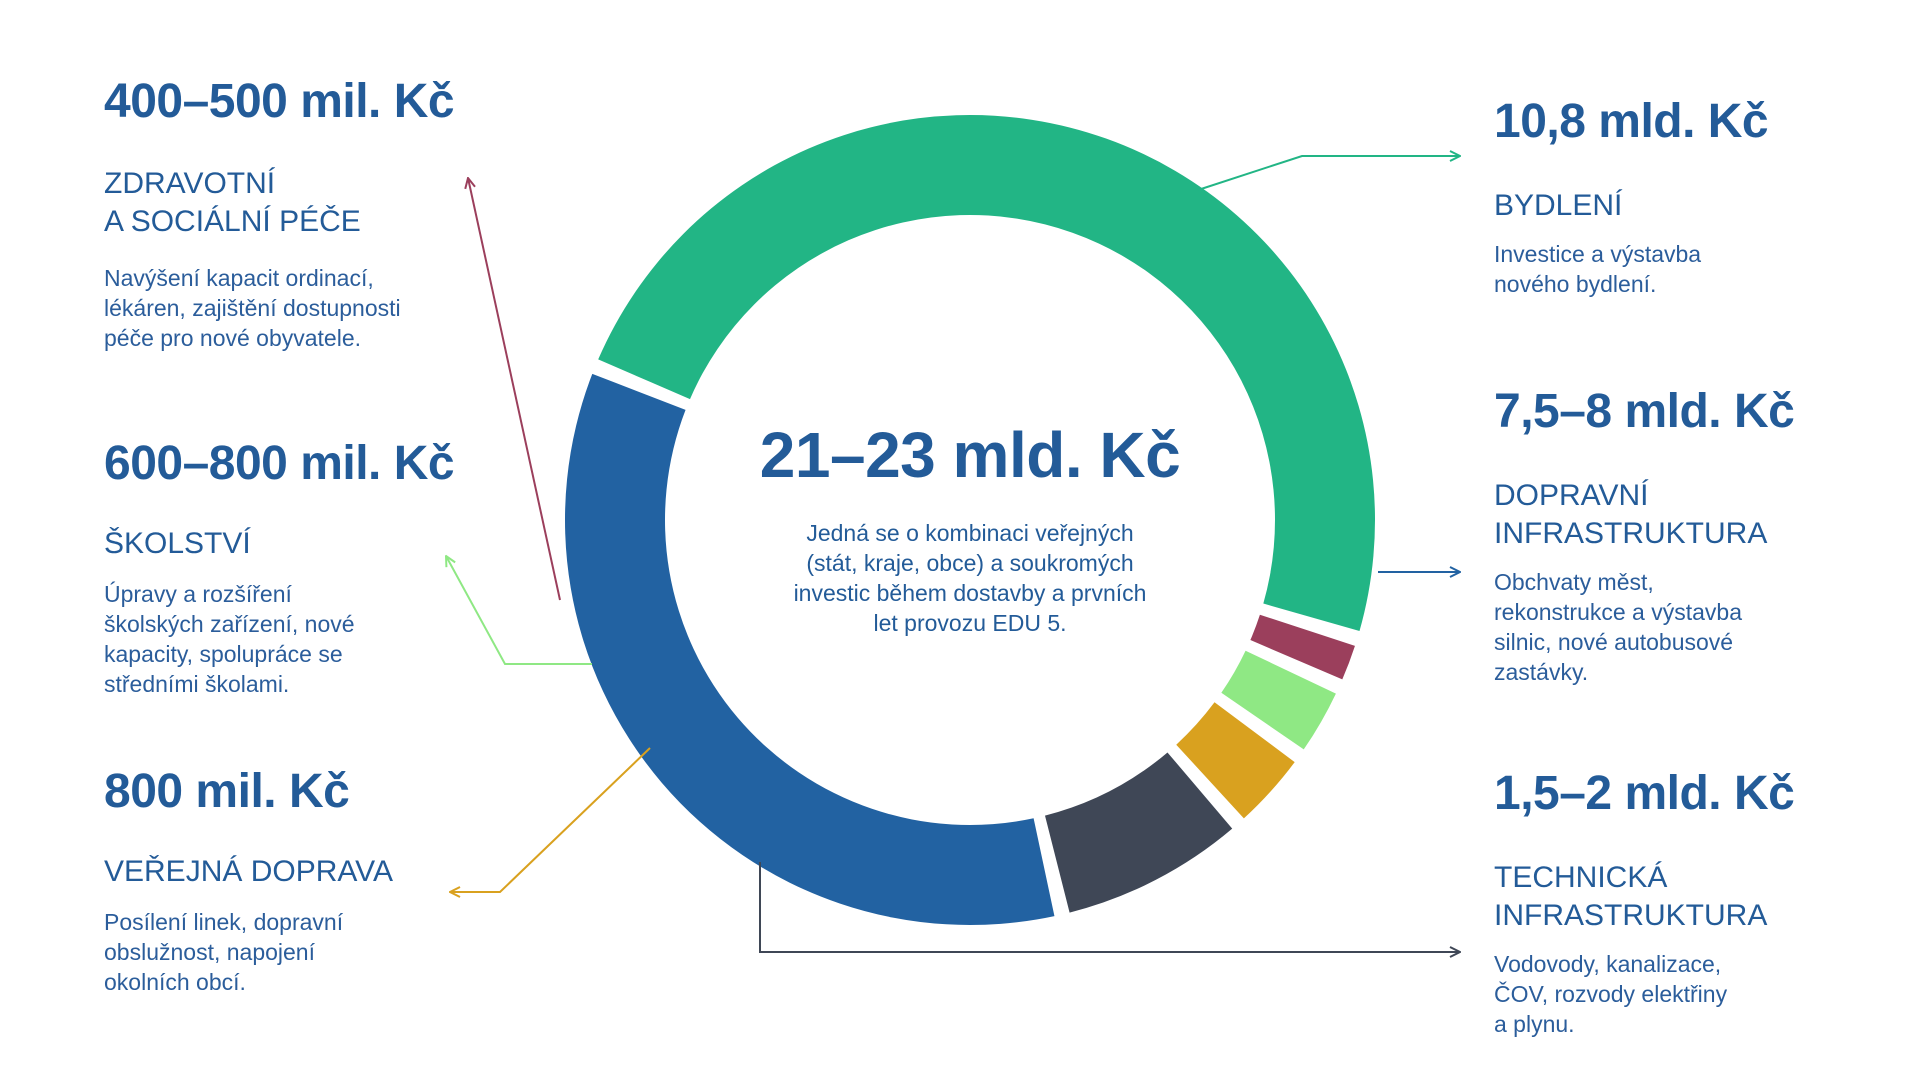 This screenshot has height=1080, width=1920. I want to click on chart-total: 21–23 mld. Kč, so click(970, 455).